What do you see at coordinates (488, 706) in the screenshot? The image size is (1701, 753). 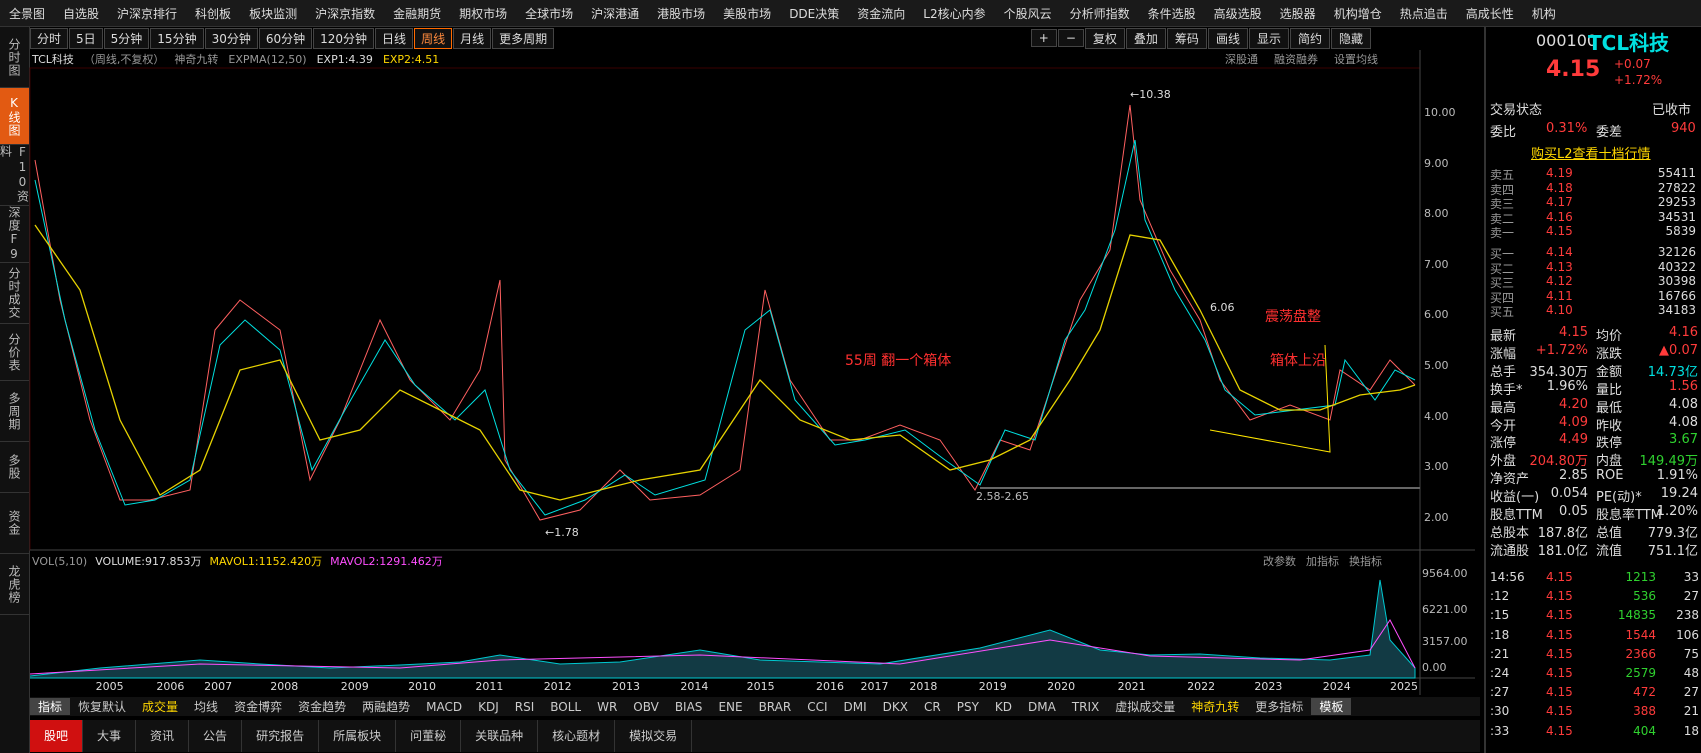 I see `indicator-tab: KDJ` at bounding box center [488, 706].